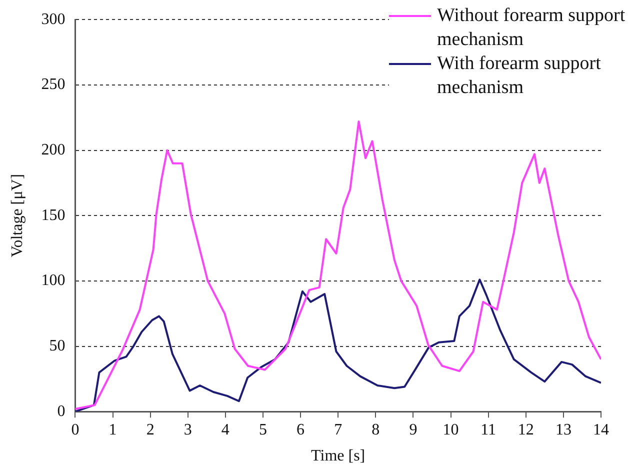 The image size is (631, 474). I want to click on y-tick-label: 50, so click(57, 345).